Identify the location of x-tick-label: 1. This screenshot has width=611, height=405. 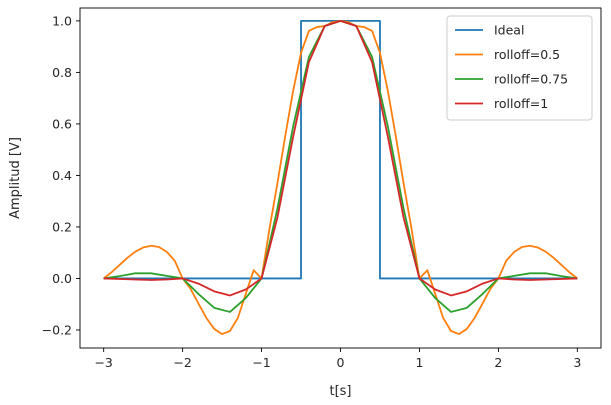
(419, 362).